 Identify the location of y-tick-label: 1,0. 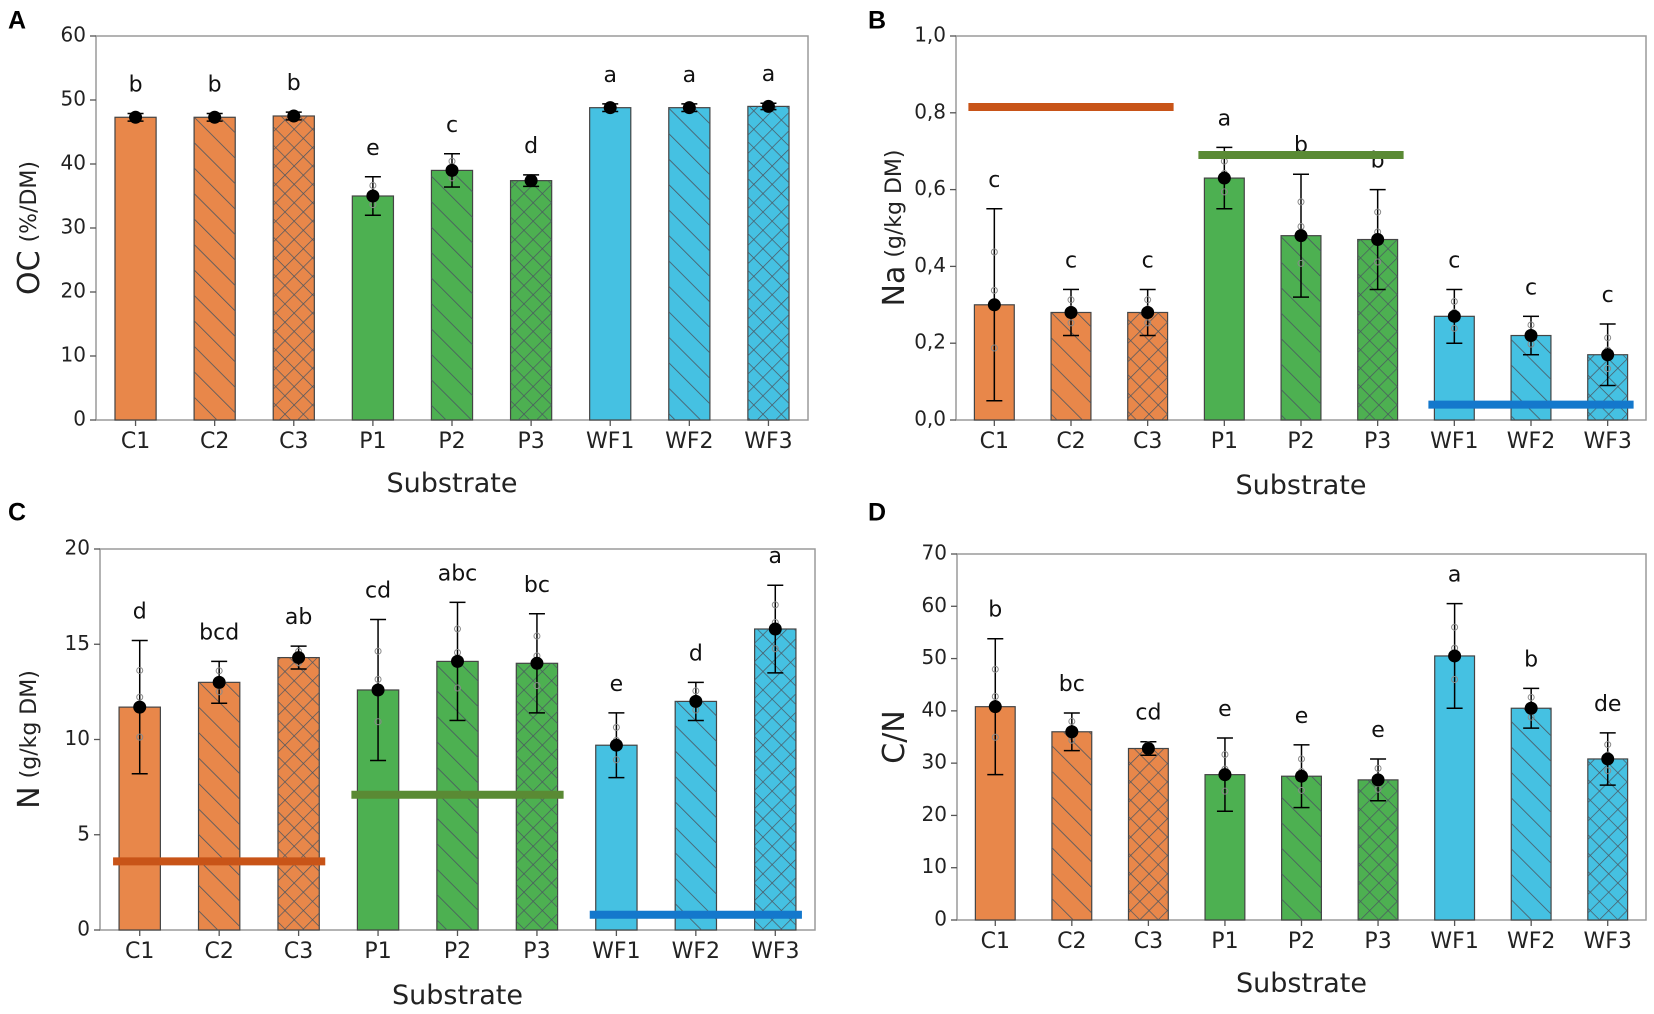
(930, 35).